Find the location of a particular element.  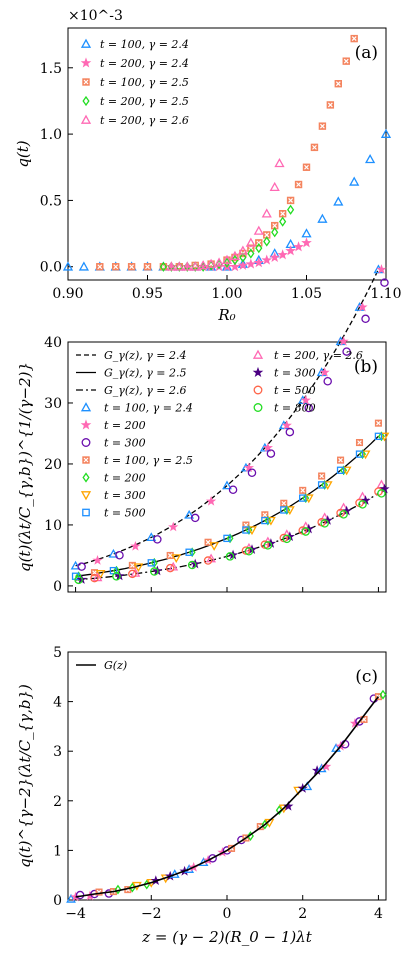

legend-entry: t = 100, γ = 2.5 is located at coordinates (148, 460).